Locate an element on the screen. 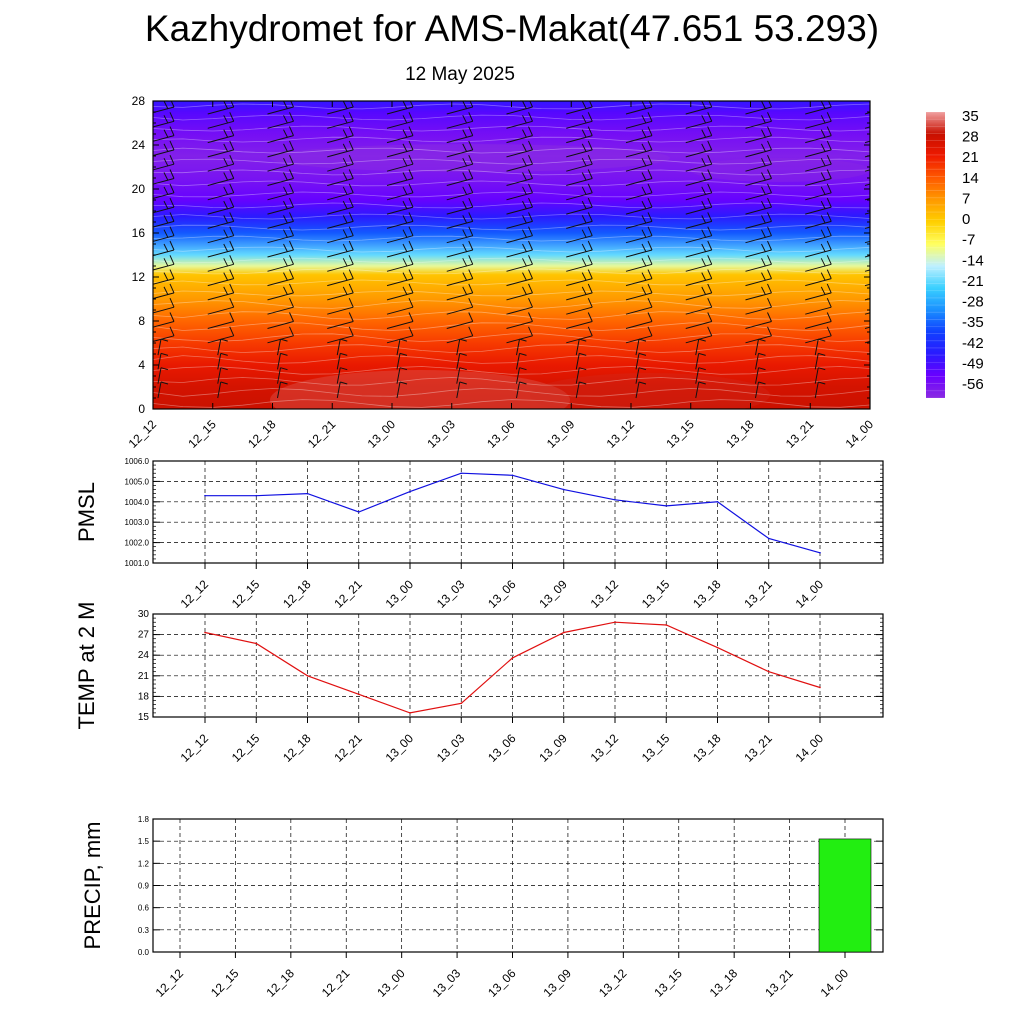  heatmap-ytick-label: 16 is located at coordinates (139, 233).